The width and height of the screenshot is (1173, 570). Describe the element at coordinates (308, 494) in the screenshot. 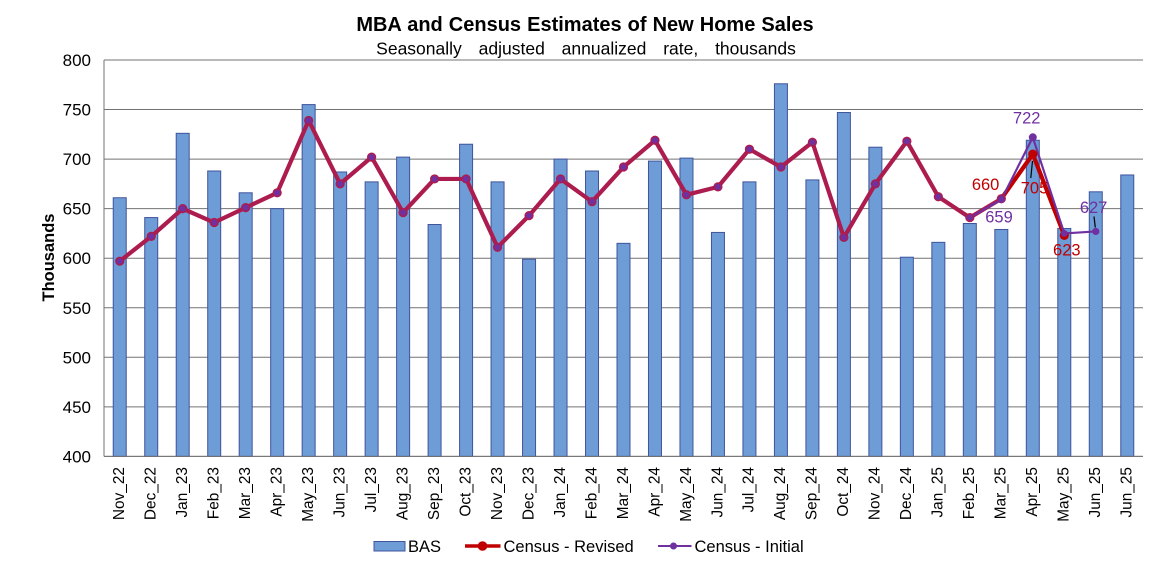

I see `svg-text: May_23` at that location.